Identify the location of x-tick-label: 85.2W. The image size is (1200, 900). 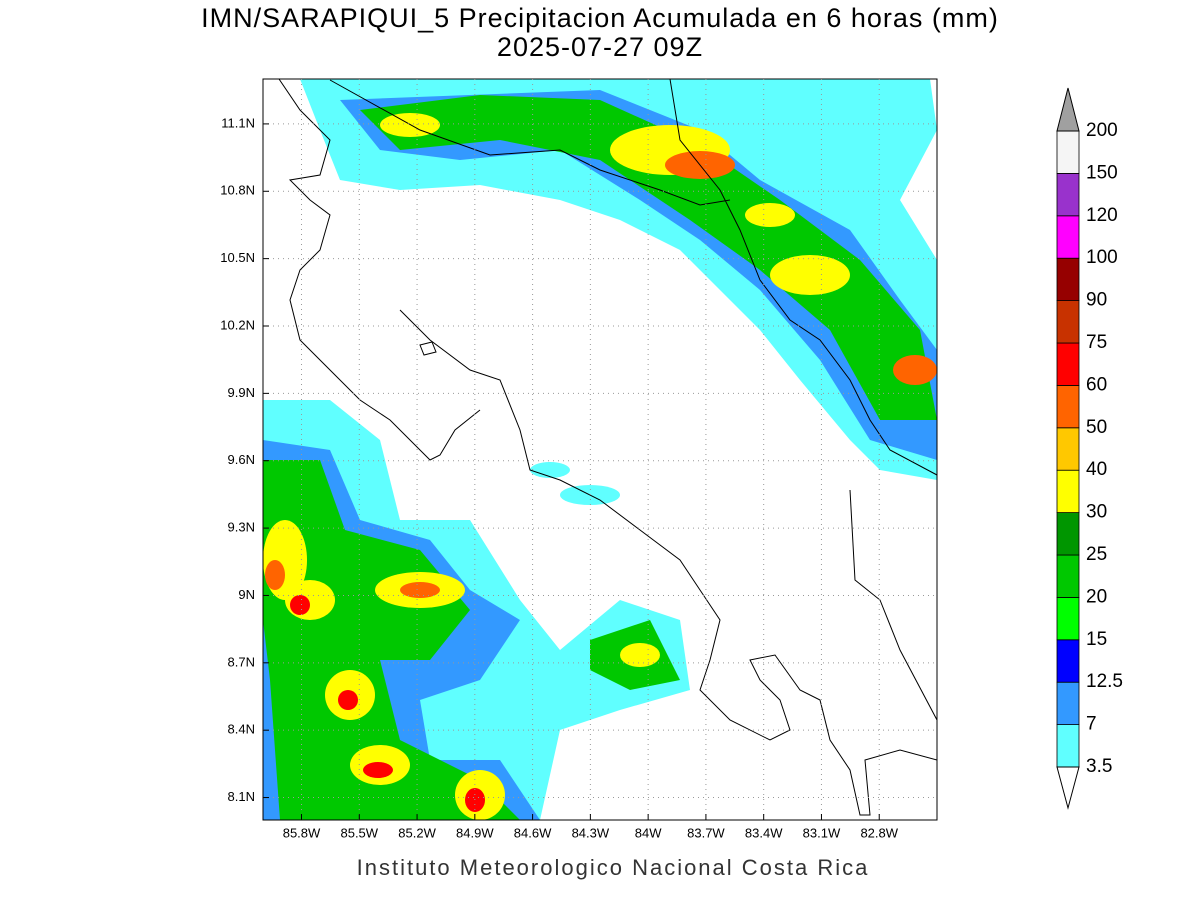
(417, 832).